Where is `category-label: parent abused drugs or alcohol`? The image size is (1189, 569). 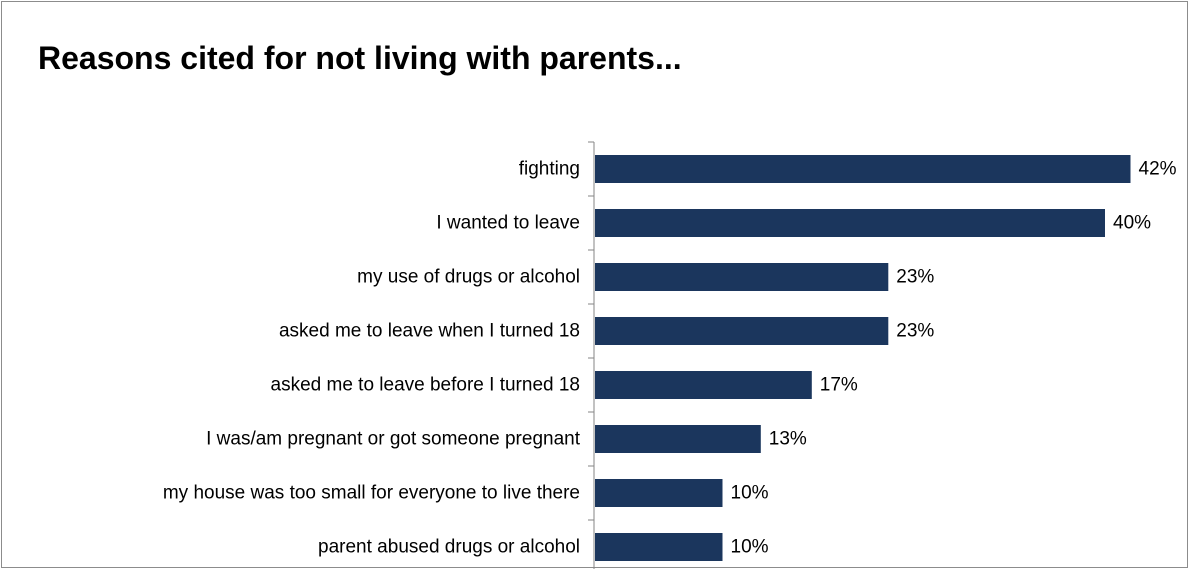
category-label: parent abused drugs or alcohol is located at coordinates (449, 547).